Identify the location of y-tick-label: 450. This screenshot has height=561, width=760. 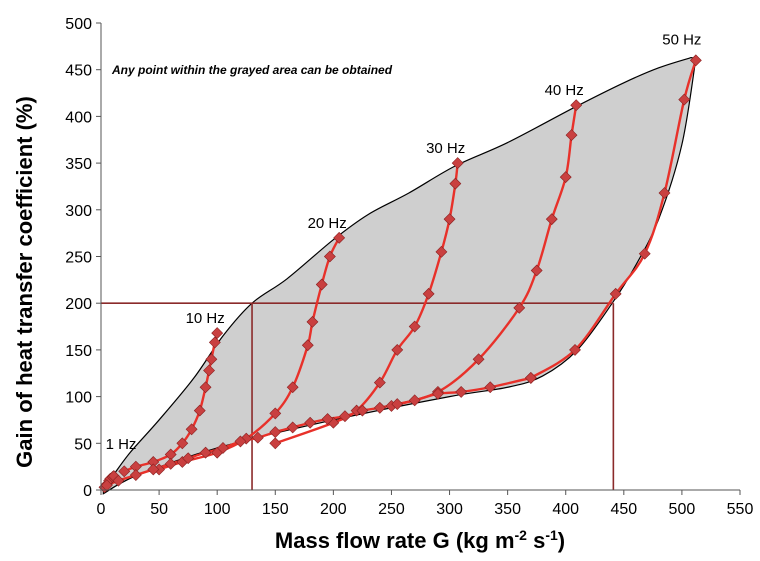
(78, 71).